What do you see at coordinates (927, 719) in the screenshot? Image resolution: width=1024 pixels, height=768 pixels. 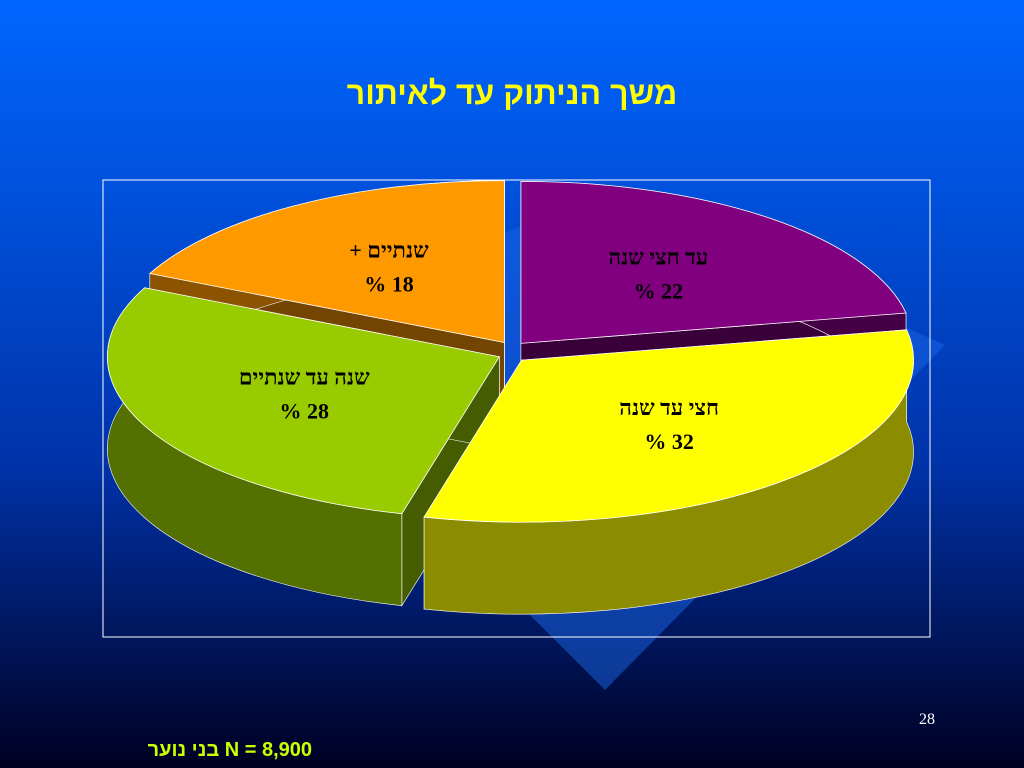 I see `page-number: 28` at bounding box center [927, 719].